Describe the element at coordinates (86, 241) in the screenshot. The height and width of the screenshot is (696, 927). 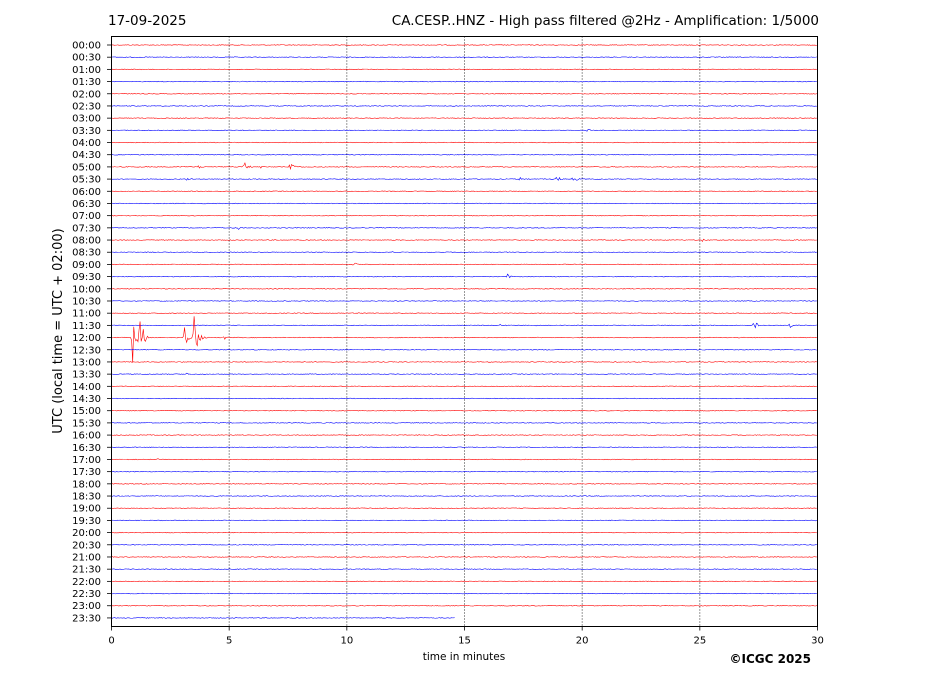
I see `row-label: 08:00` at that location.